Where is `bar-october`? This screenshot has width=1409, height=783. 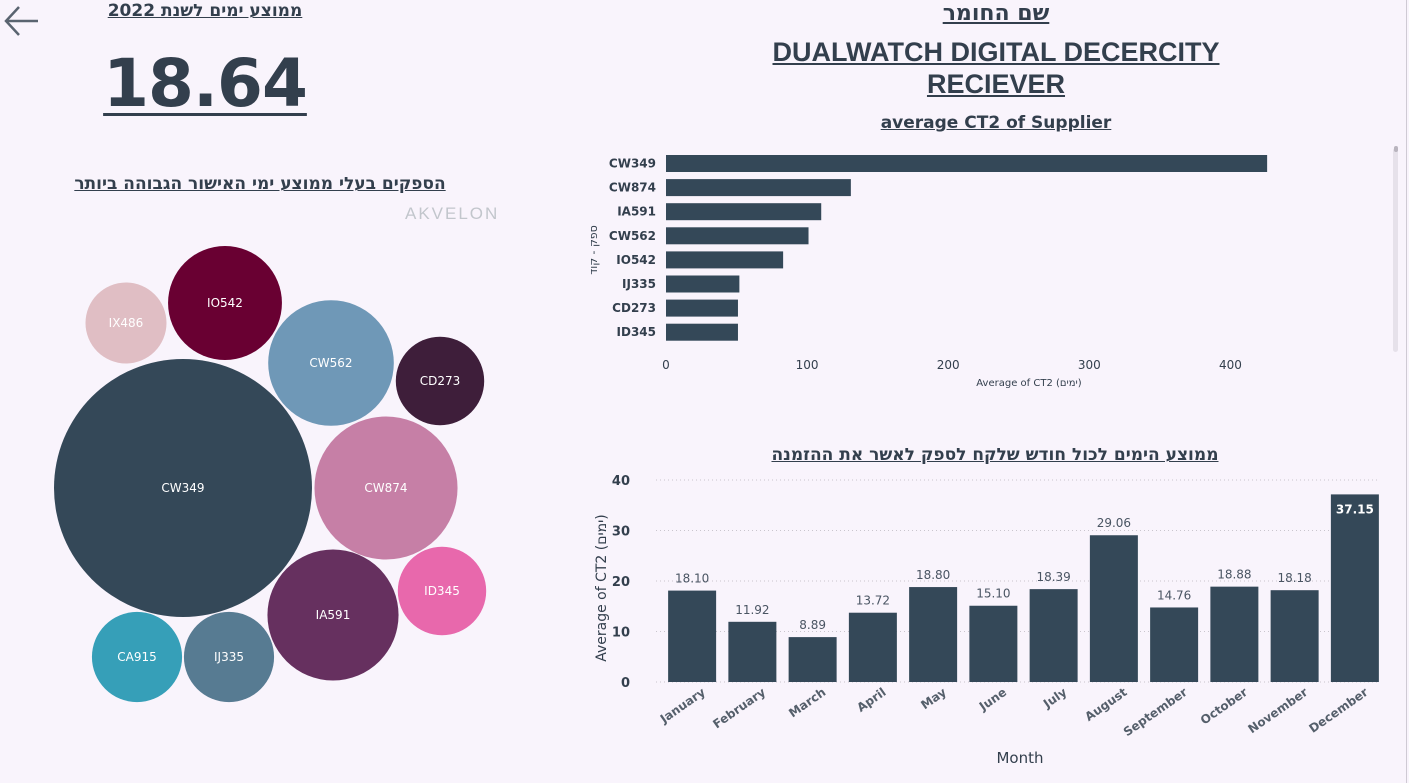
bar-october is located at coordinates (1234, 634).